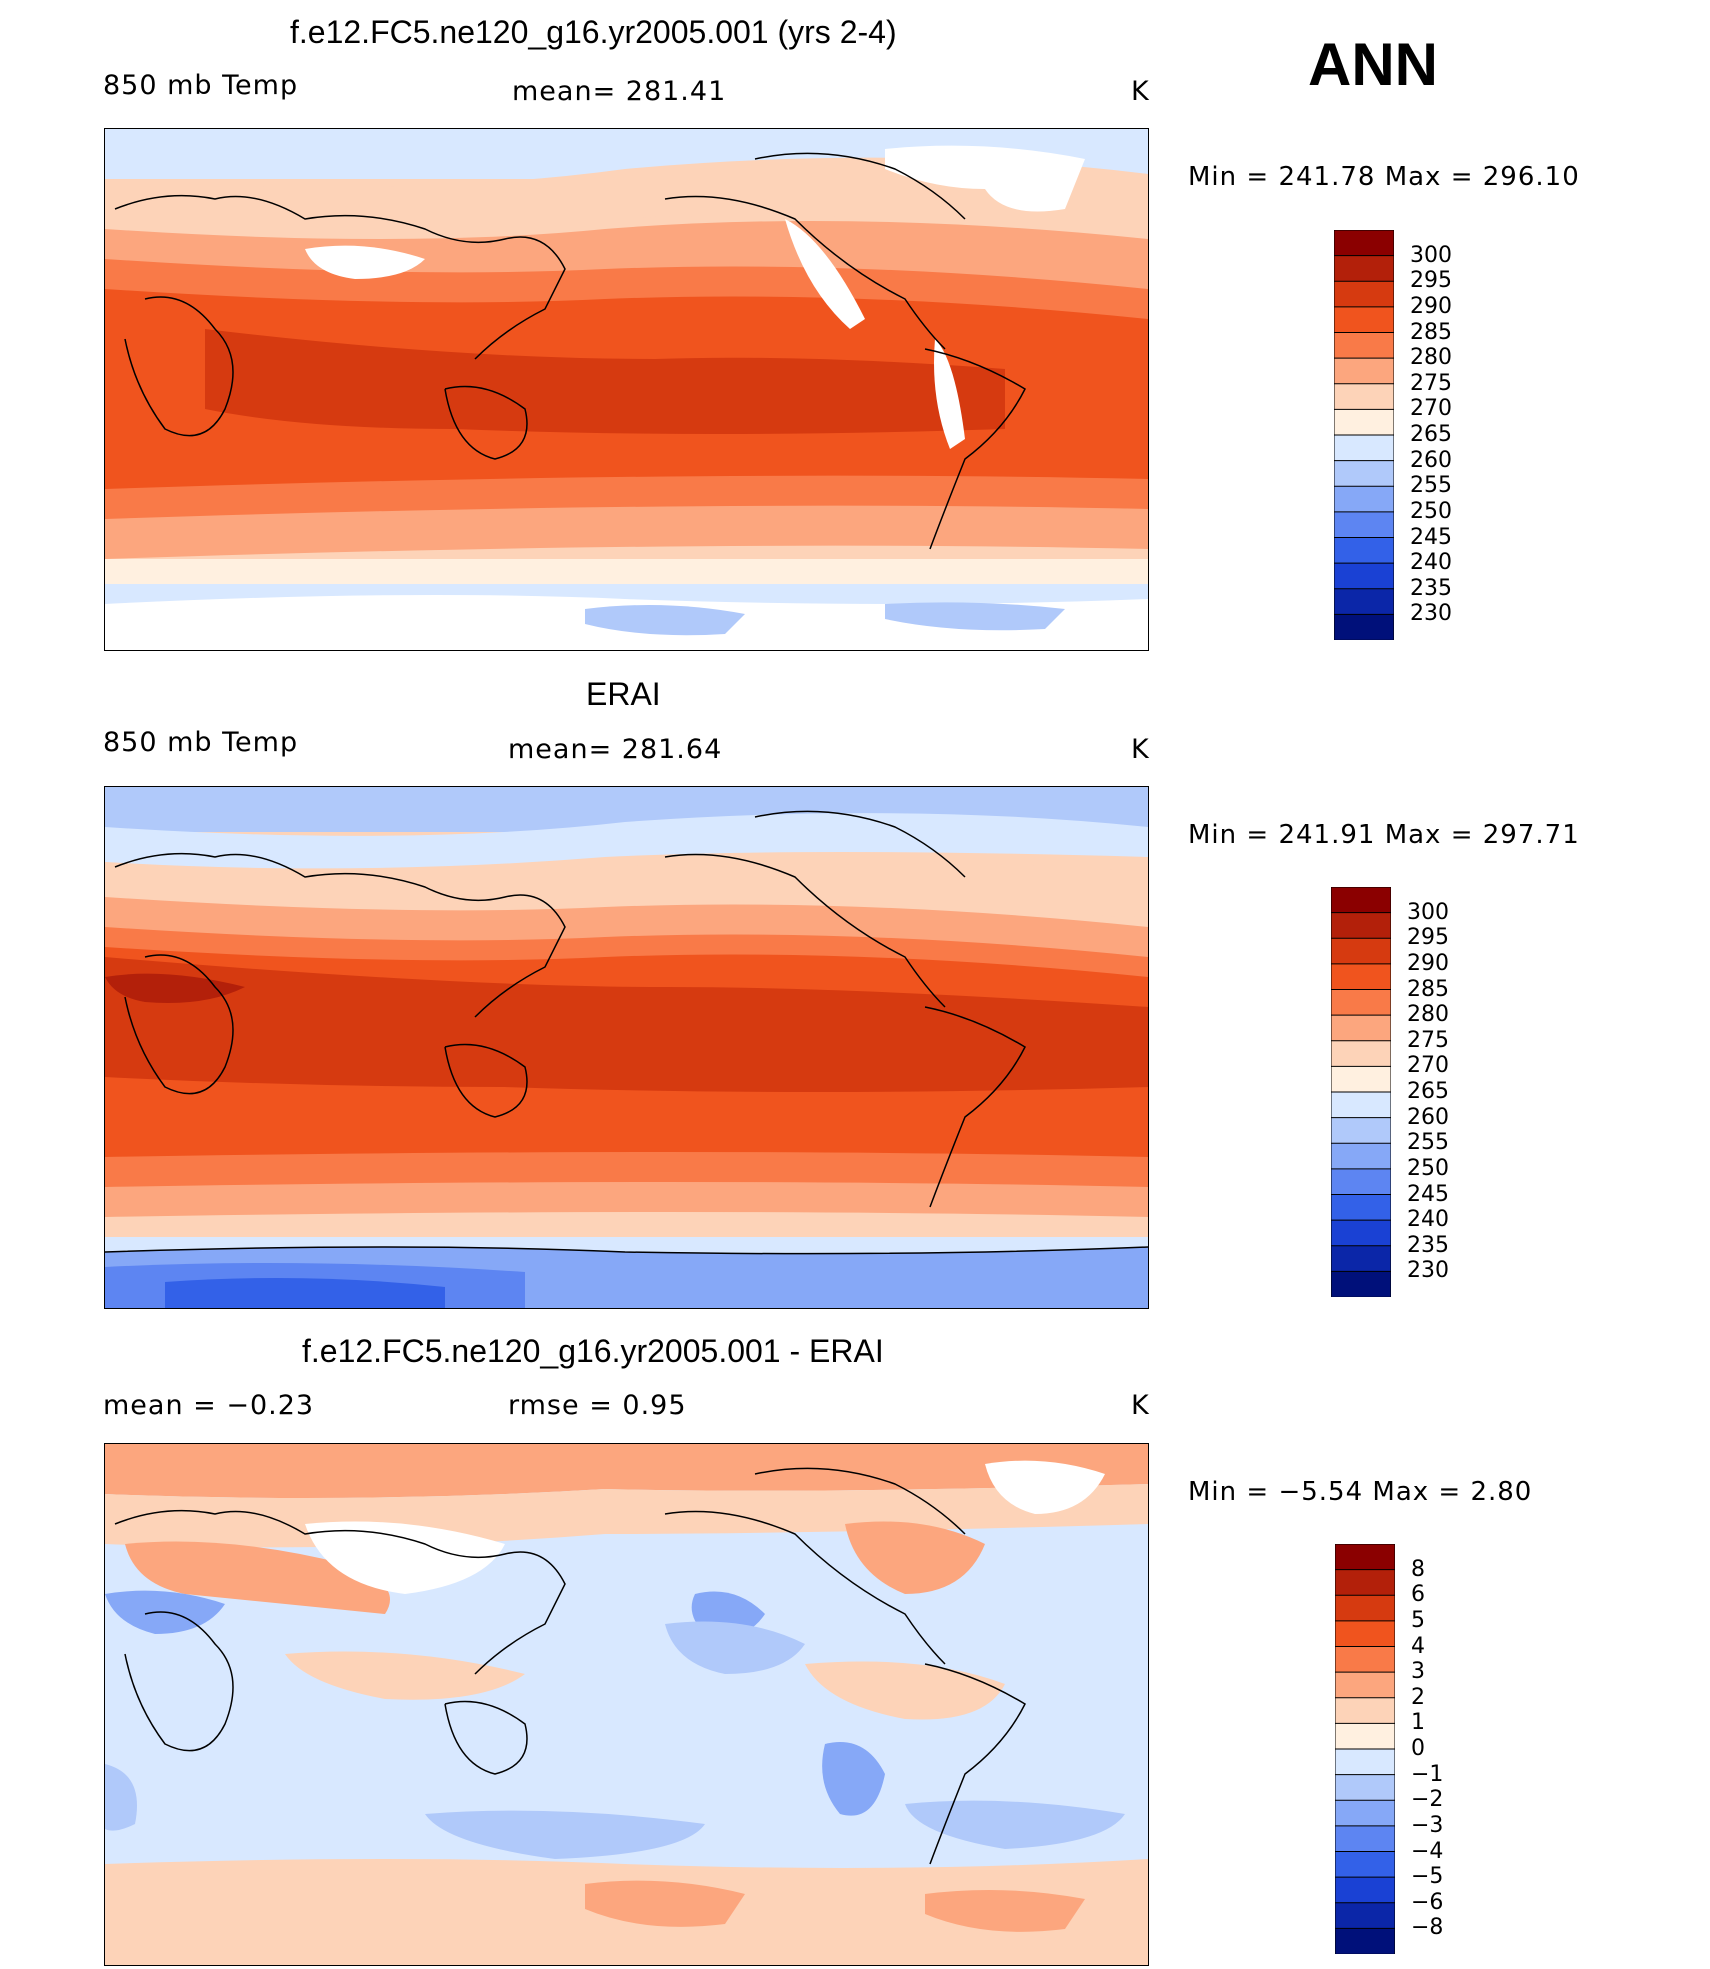 Image resolution: width=1710 pixels, height=1969 pixels. What do you see at coordinates (1427, 1851) in the screenshot?
I see `colorbar-tick-label: −4` at bounding box center [1427, 1851].